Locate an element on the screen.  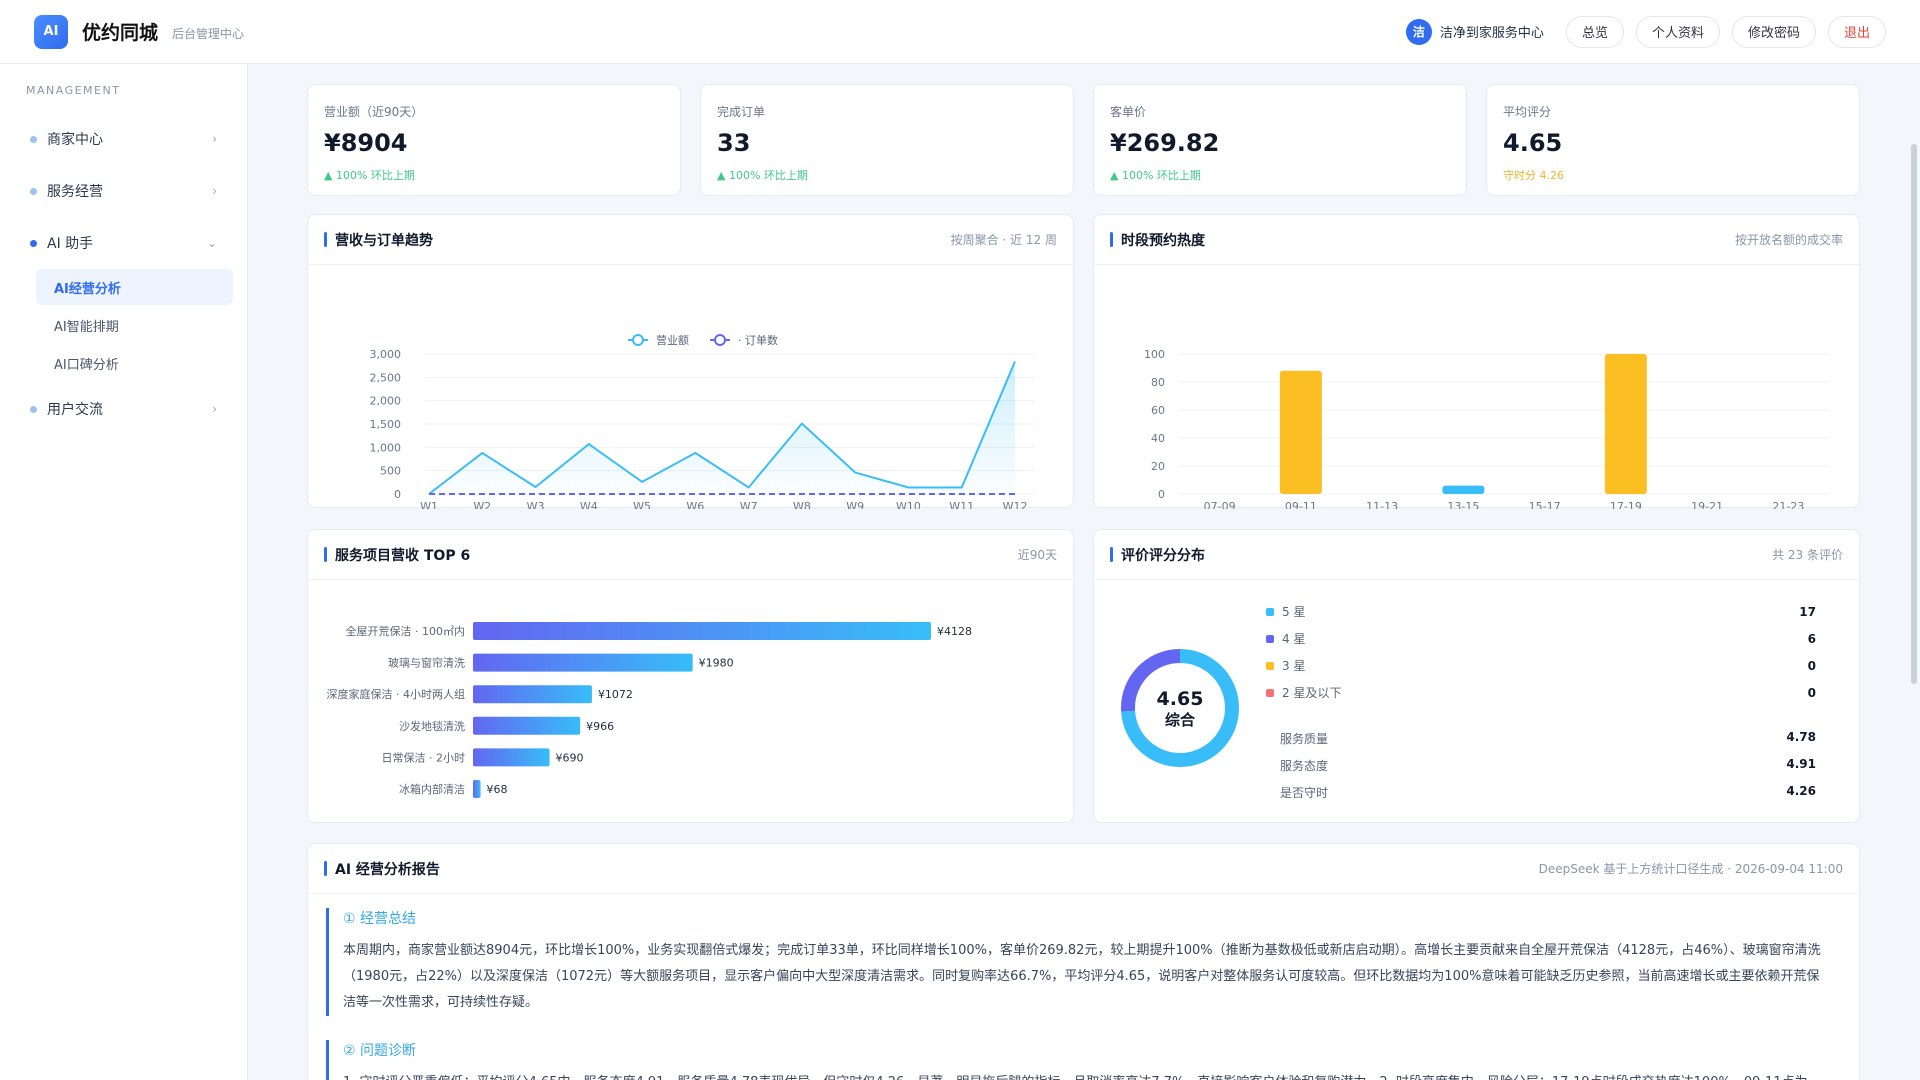
sub-score-row: 是否守时 4.26 is located at coordinates (1548, 792).